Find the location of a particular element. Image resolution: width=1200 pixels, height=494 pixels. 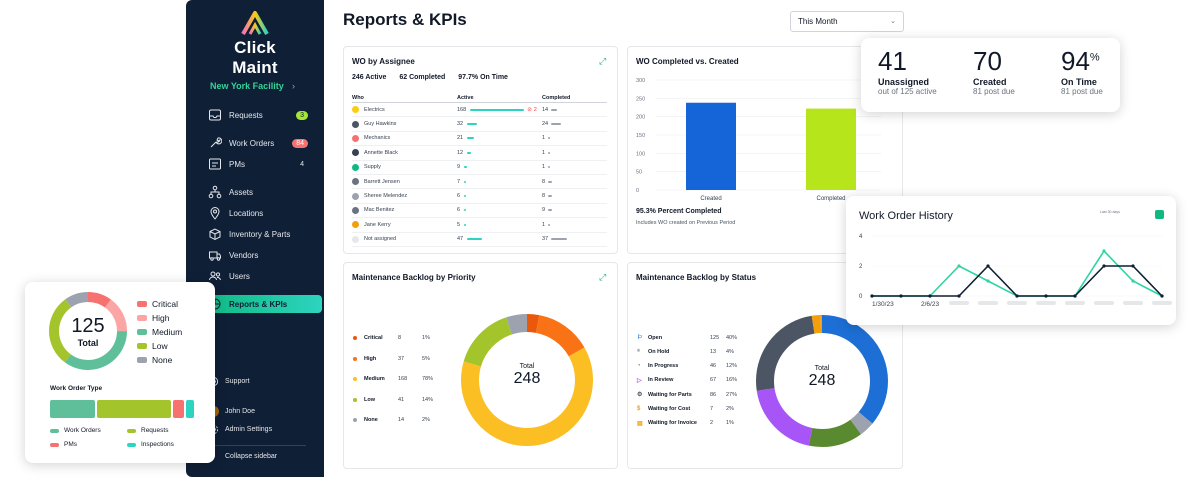

legend-none: None is located at coordinates (154, 360).